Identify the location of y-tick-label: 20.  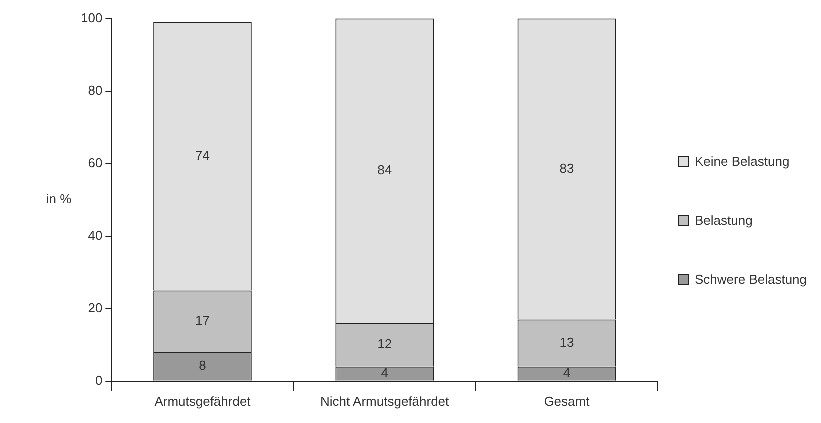
(95, 308).